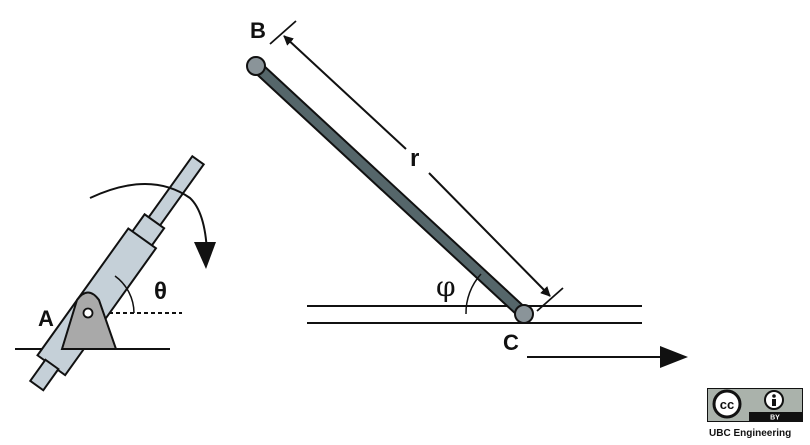  What do you see at coordinates (124, 294) in the screenshot?
I see `theta-arc` at bounding box center [124, 294].